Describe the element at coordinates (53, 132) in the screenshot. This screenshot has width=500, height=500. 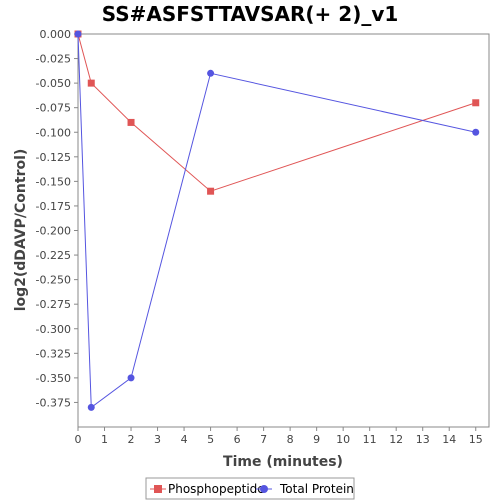
I see `y-tick-label: -0.100` at that location.